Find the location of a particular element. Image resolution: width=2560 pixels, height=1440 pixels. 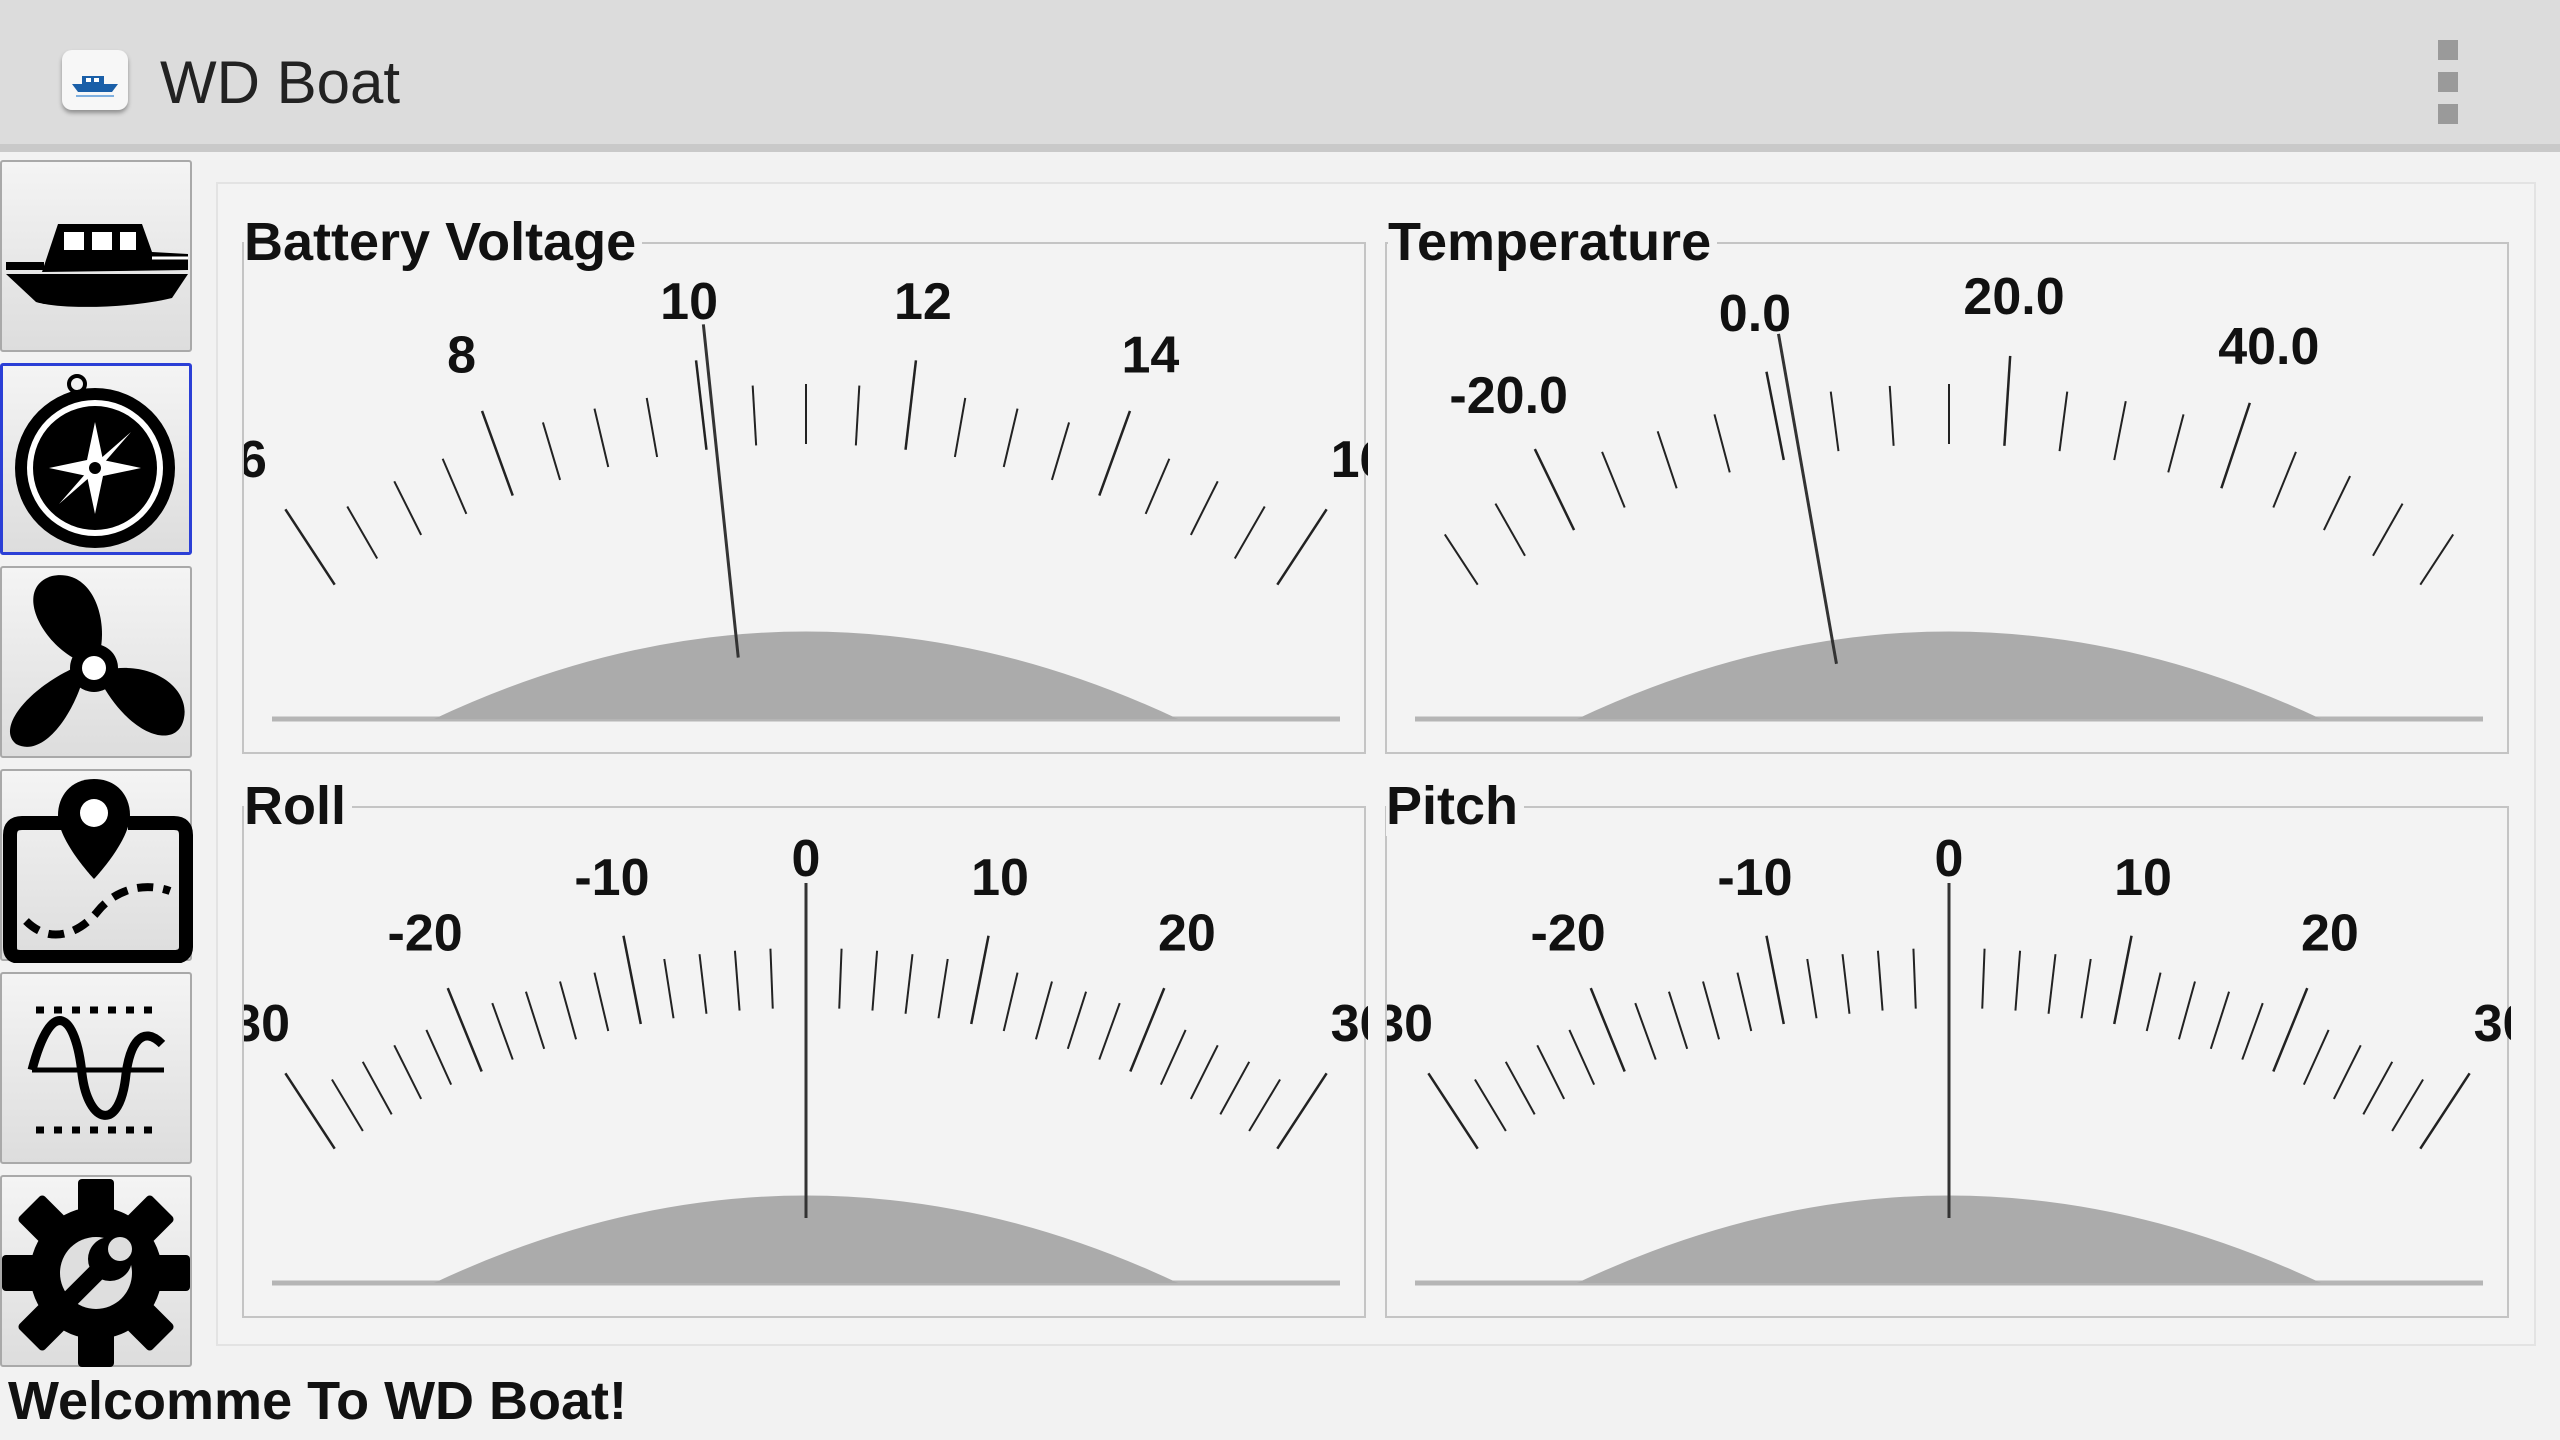

sidebar-item-settings is located at coordinates (96, 1271).